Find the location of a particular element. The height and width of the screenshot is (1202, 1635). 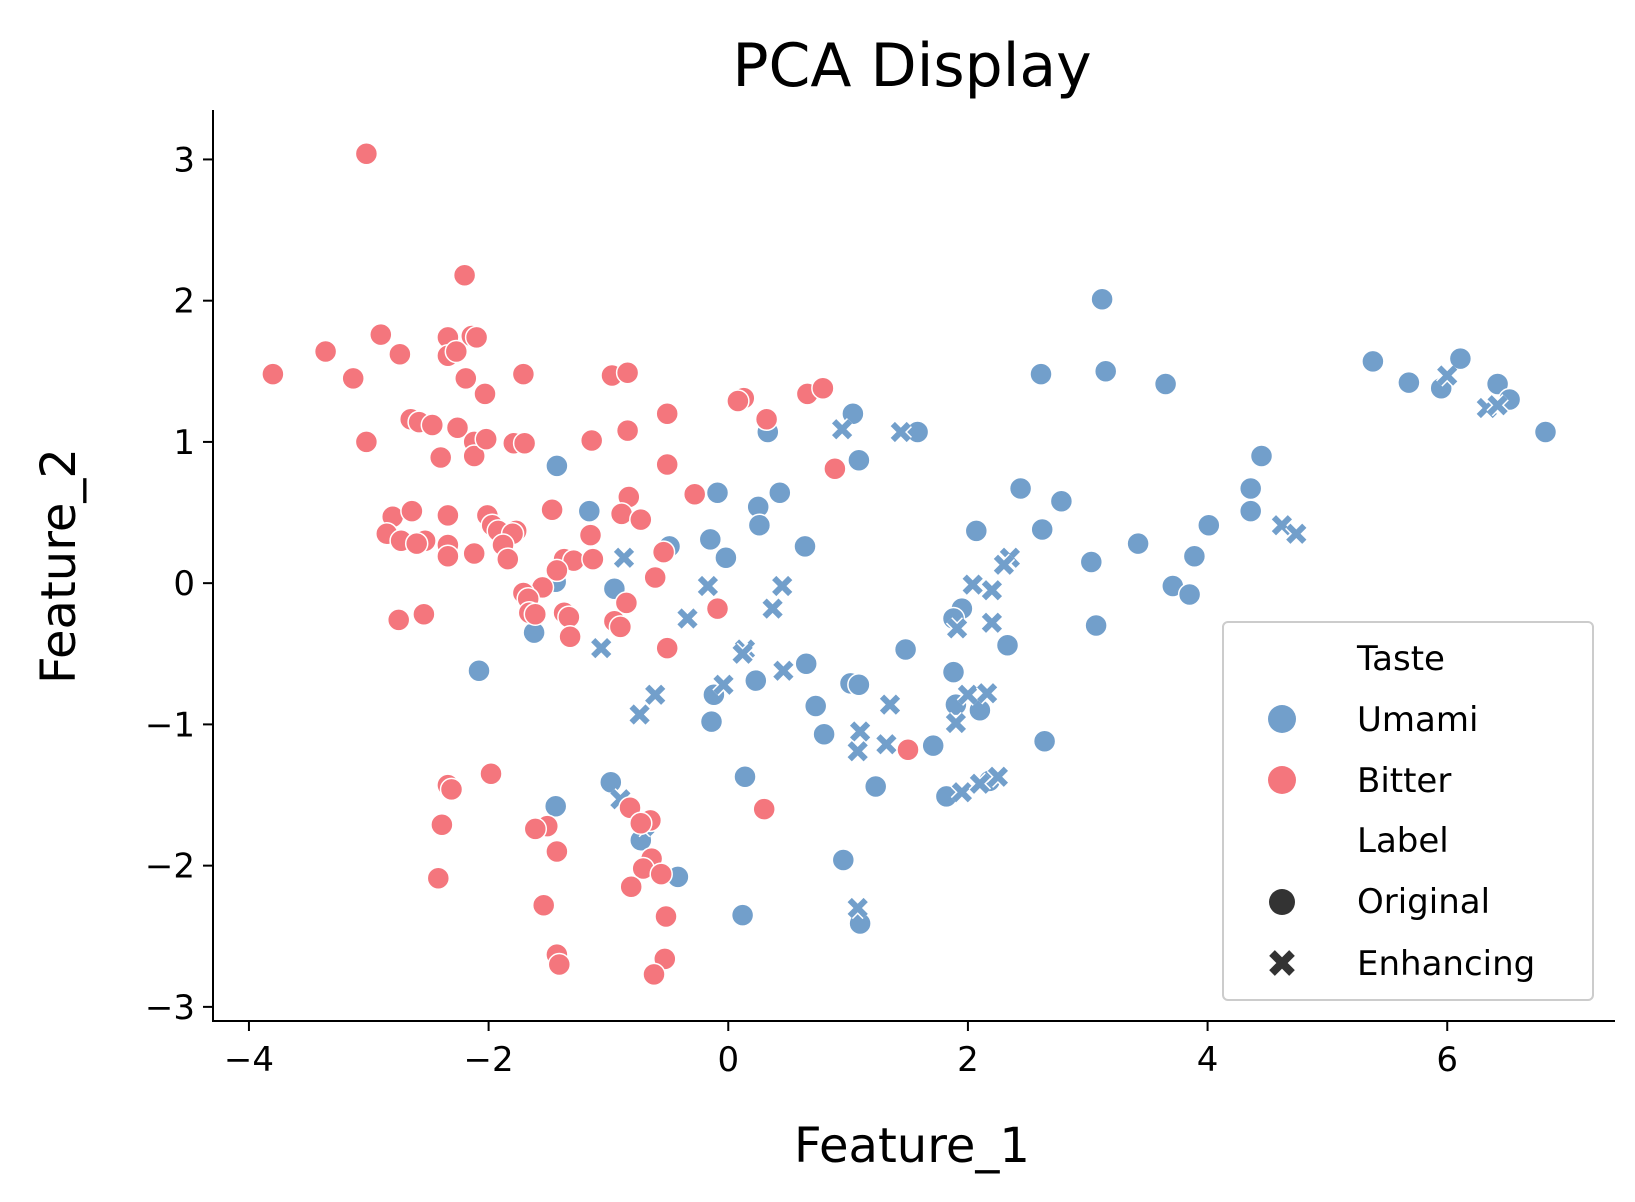

y-tick-label: 2 is located at coordinates (184, 302).